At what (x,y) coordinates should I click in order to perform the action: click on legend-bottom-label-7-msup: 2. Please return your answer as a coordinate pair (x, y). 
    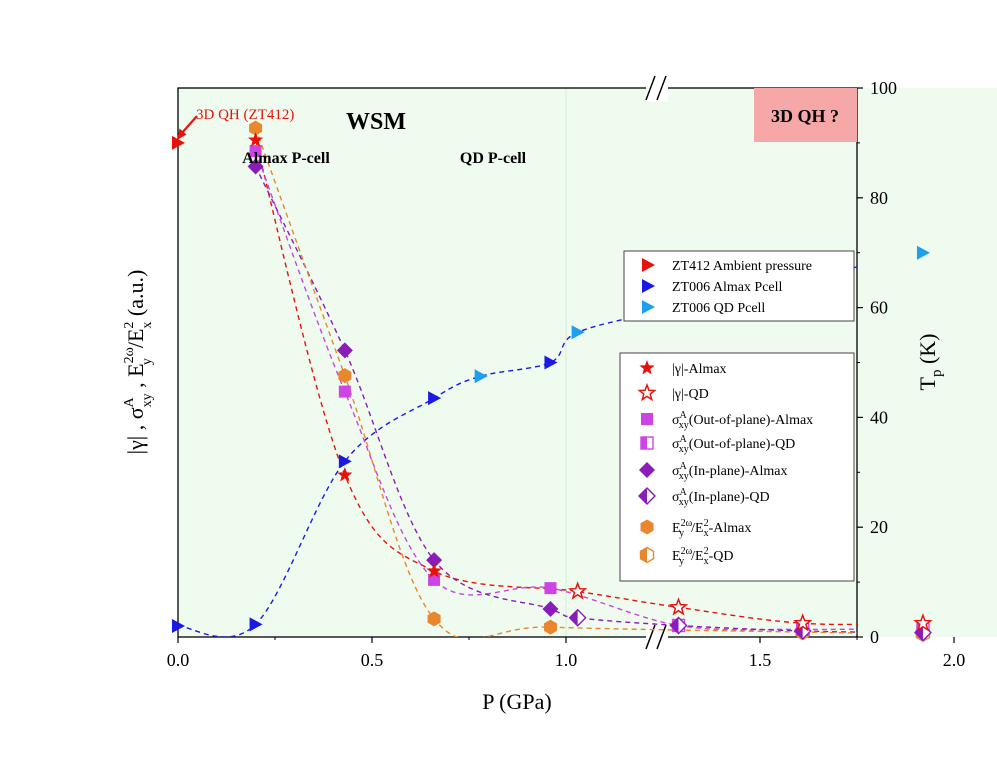
    Looking at the image, I should click on (706, 551).